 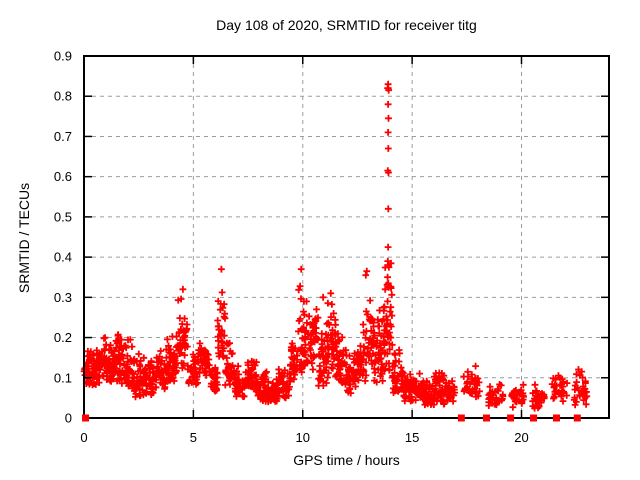 What do you see at coordinates (68, 418) in the screenshot?
I see `y-tick-label: 0` at bounding box center [68, 418].